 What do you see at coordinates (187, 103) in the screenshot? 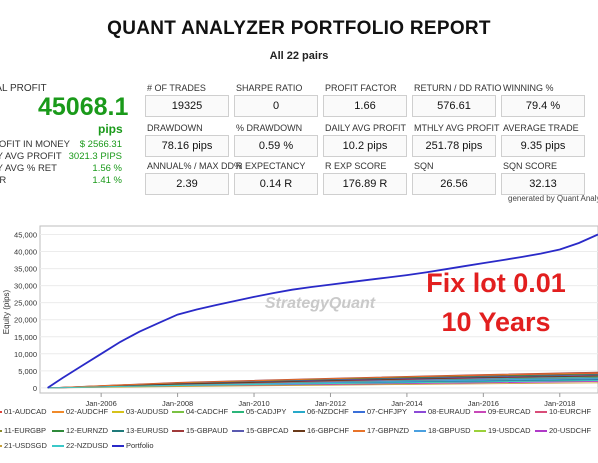
I see `stat-trades: # OF TRADES 19325` at bounding box center [187, 103].